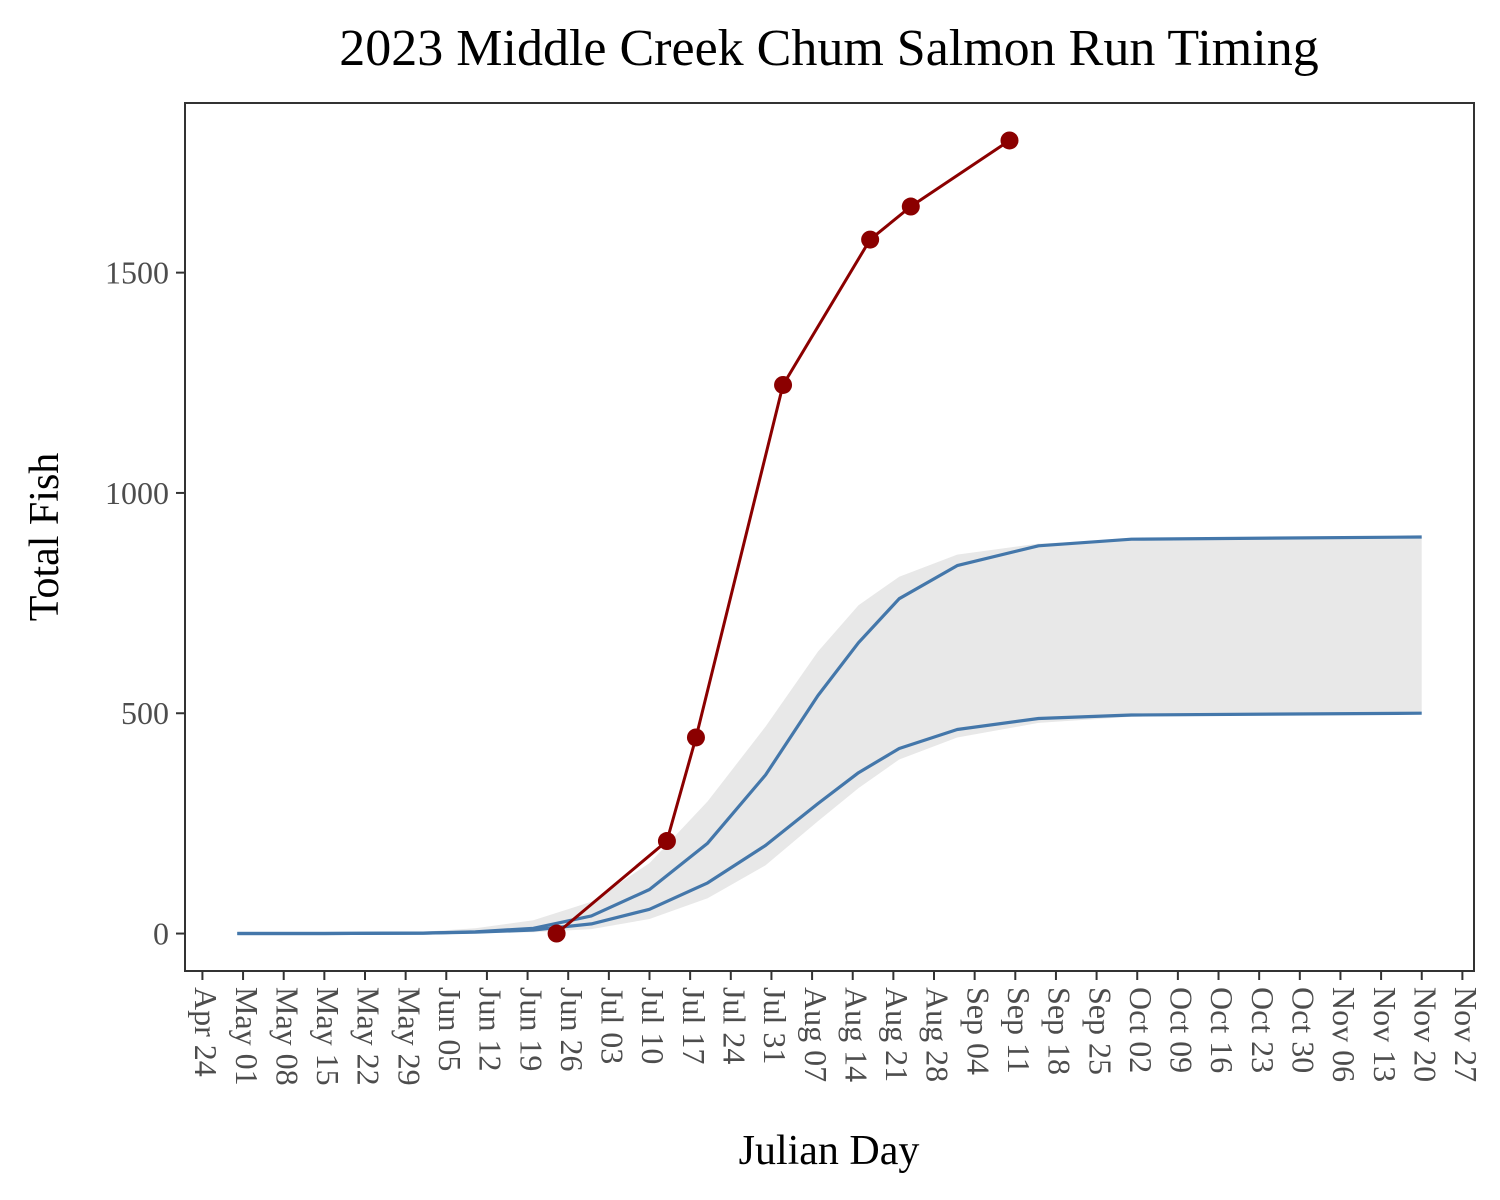  I want to click on expected-lower-line, so click(829, 823).